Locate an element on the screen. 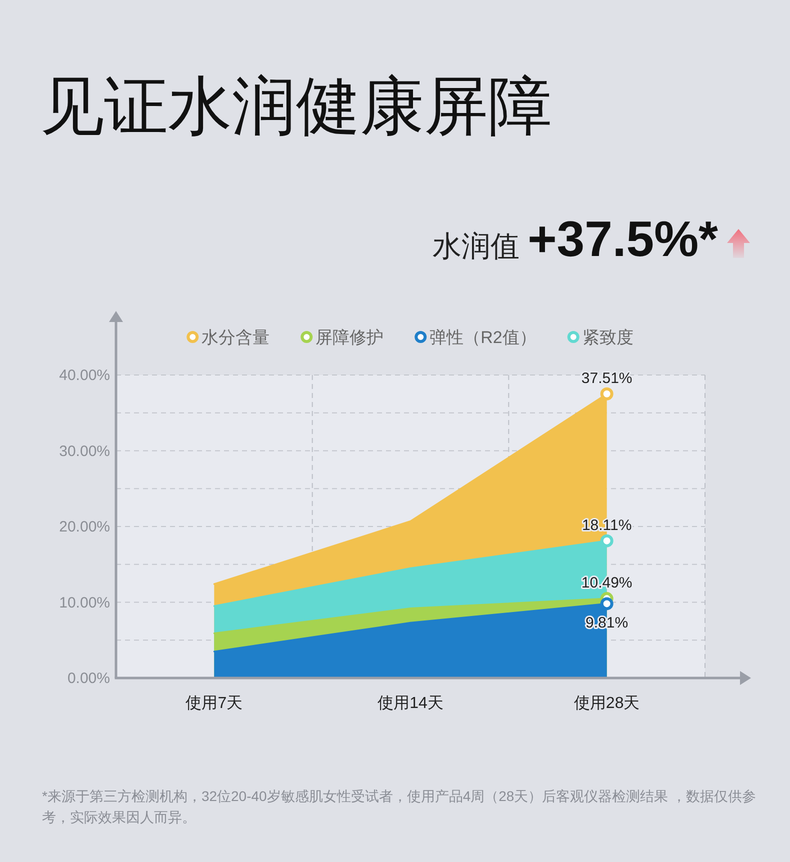 The image size is (790, 862). annotation: *来源于第三方检测机构，32位20-40岁敏感肌女性受试者，使用产品4周（28天）后客观仪器检测结果 ，数据仅供参考，实际效果因人而异。 is located at coordinates (399, 807).